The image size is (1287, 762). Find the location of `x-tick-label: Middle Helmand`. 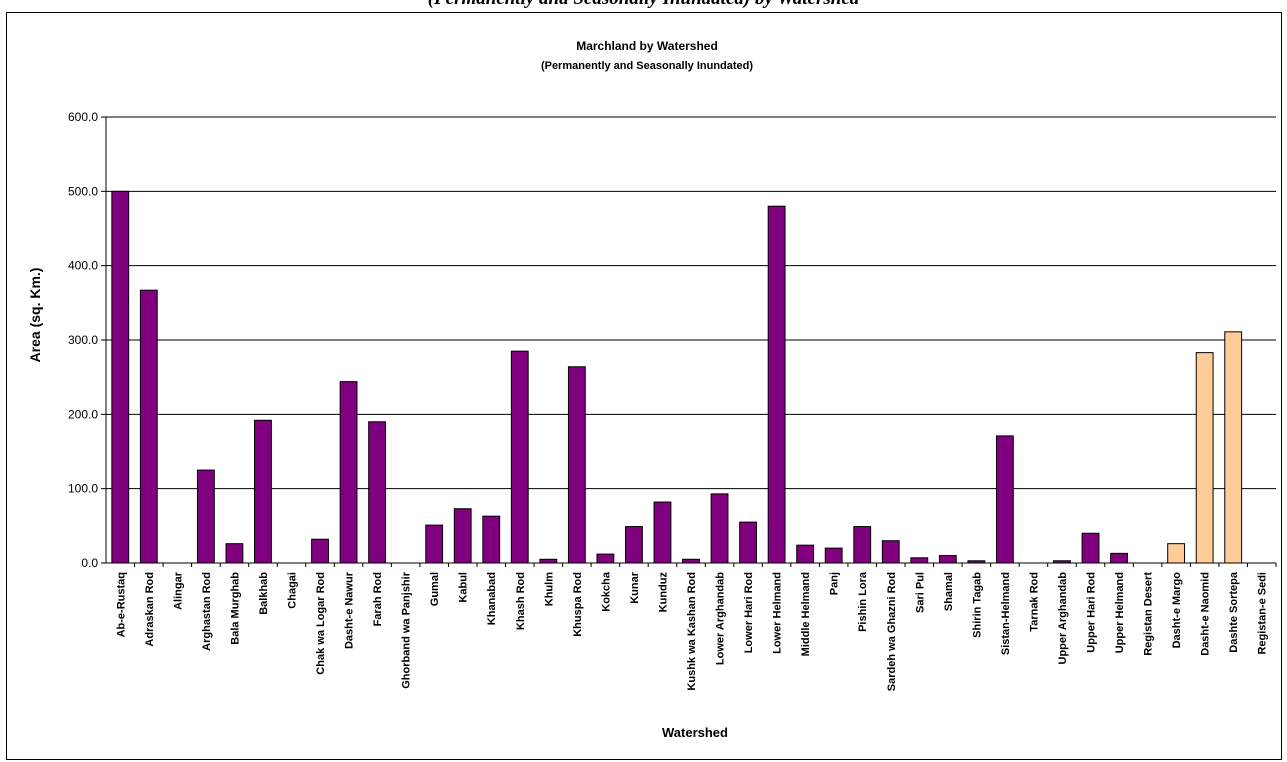

x-tick-label: Middle Helmand is located at coordinates (806, 614).